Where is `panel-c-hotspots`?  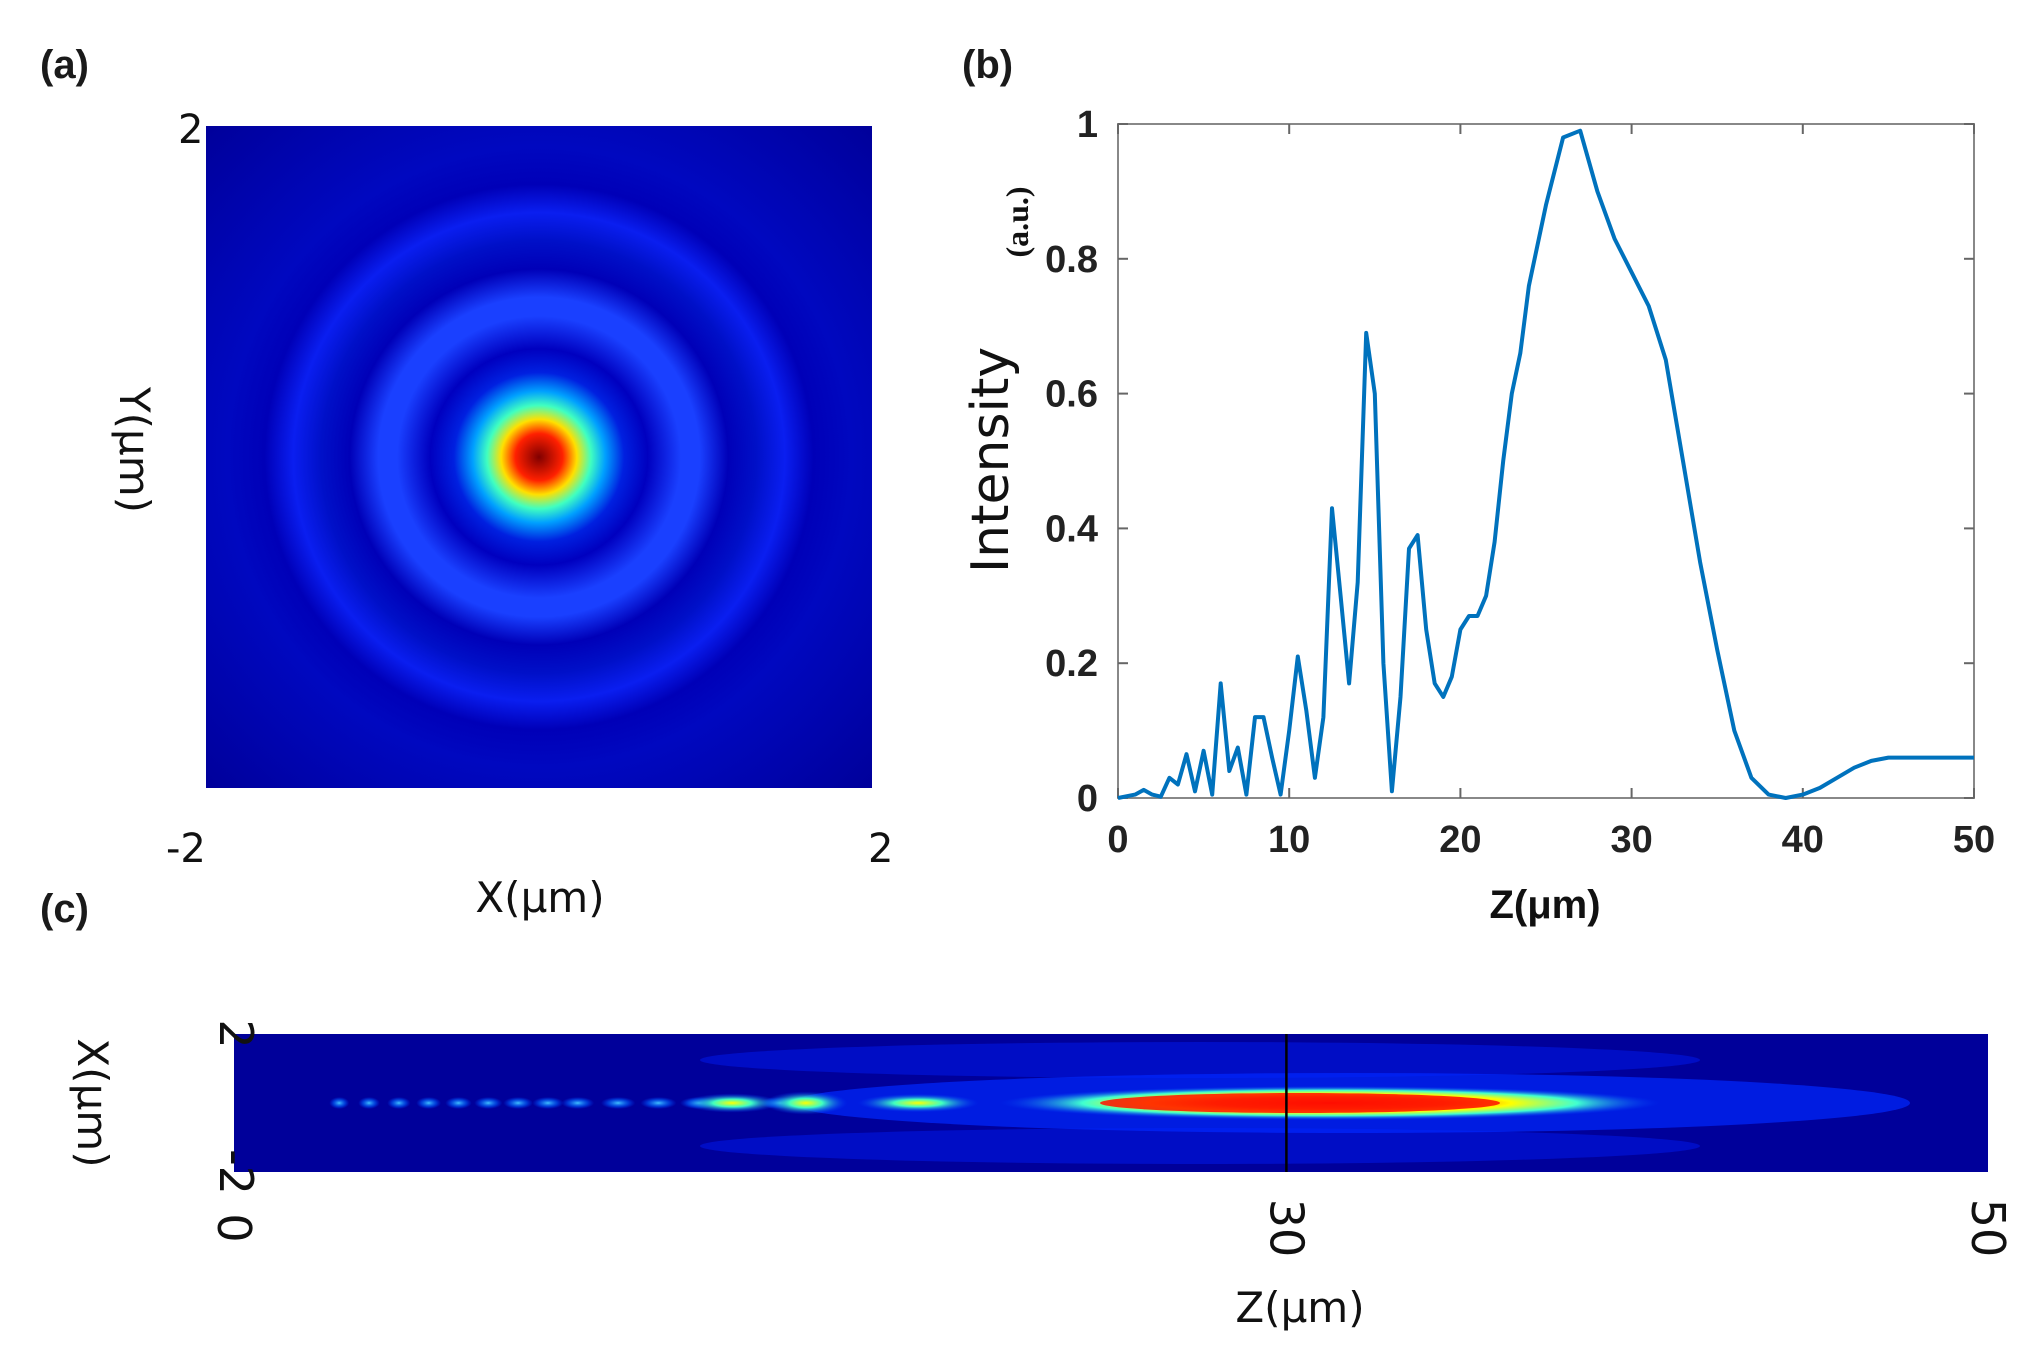 panel-c-hotspots is located at coordinates (654, 1103).